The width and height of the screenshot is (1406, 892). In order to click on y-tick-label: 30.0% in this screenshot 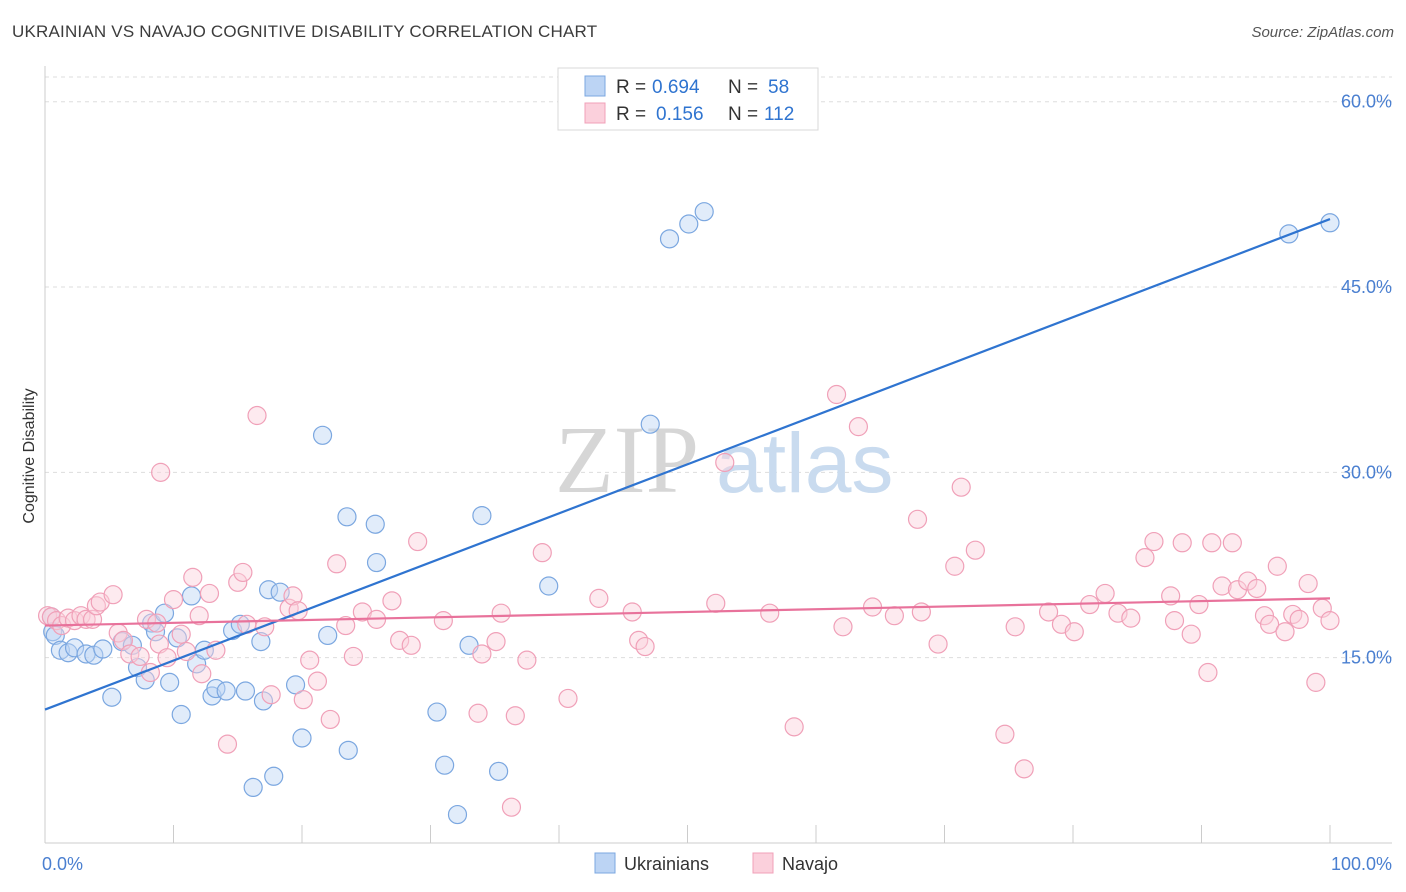, I will do `click(1366, 472)`.